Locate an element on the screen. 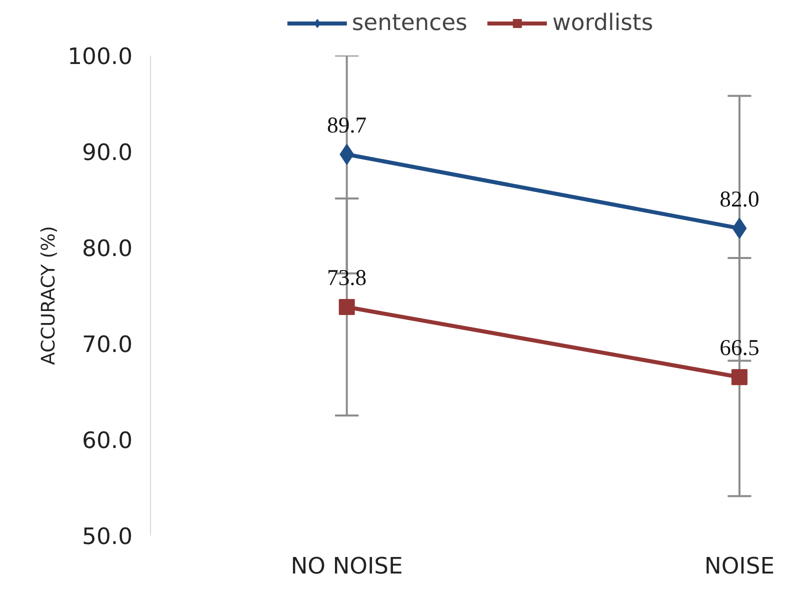 The width and height of the screenshot is (793, 611). data-label: 66.5 is located at coordinates (740, 347).